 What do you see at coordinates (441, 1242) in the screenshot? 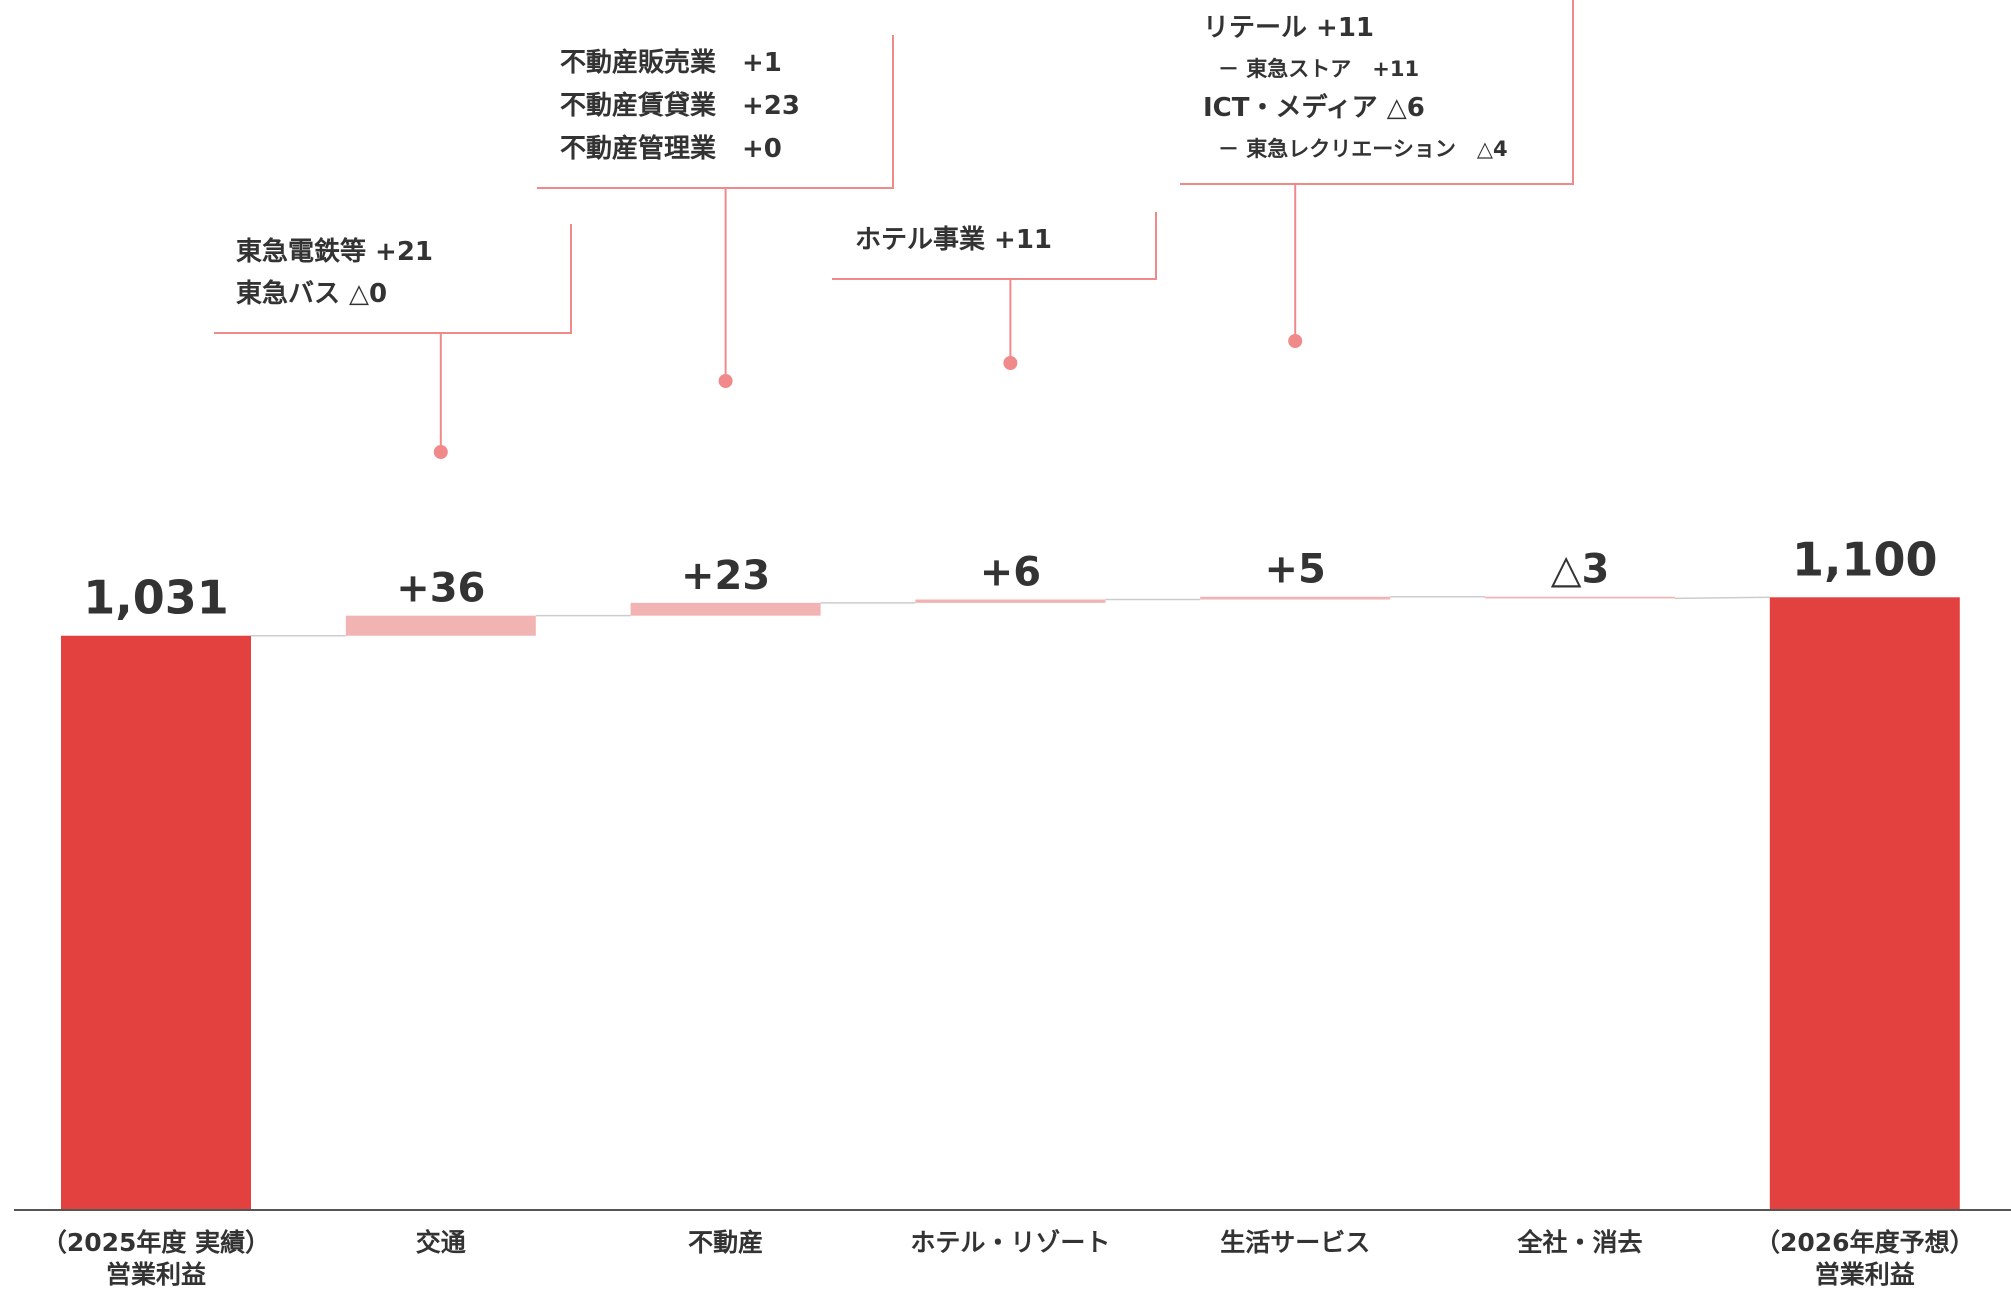
I see `category-label: 交通` at bounding box center [441, 1242].